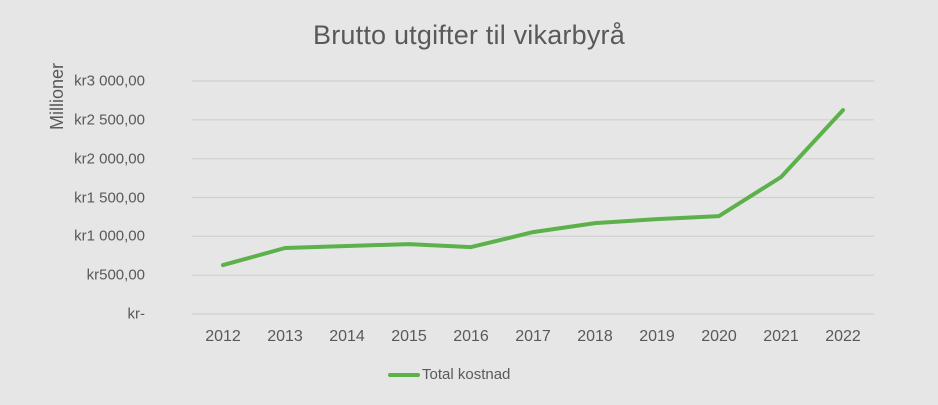 The image size is (938, 405). I want to click on y-tick-label: kr3 000,00, so click(109, 81).